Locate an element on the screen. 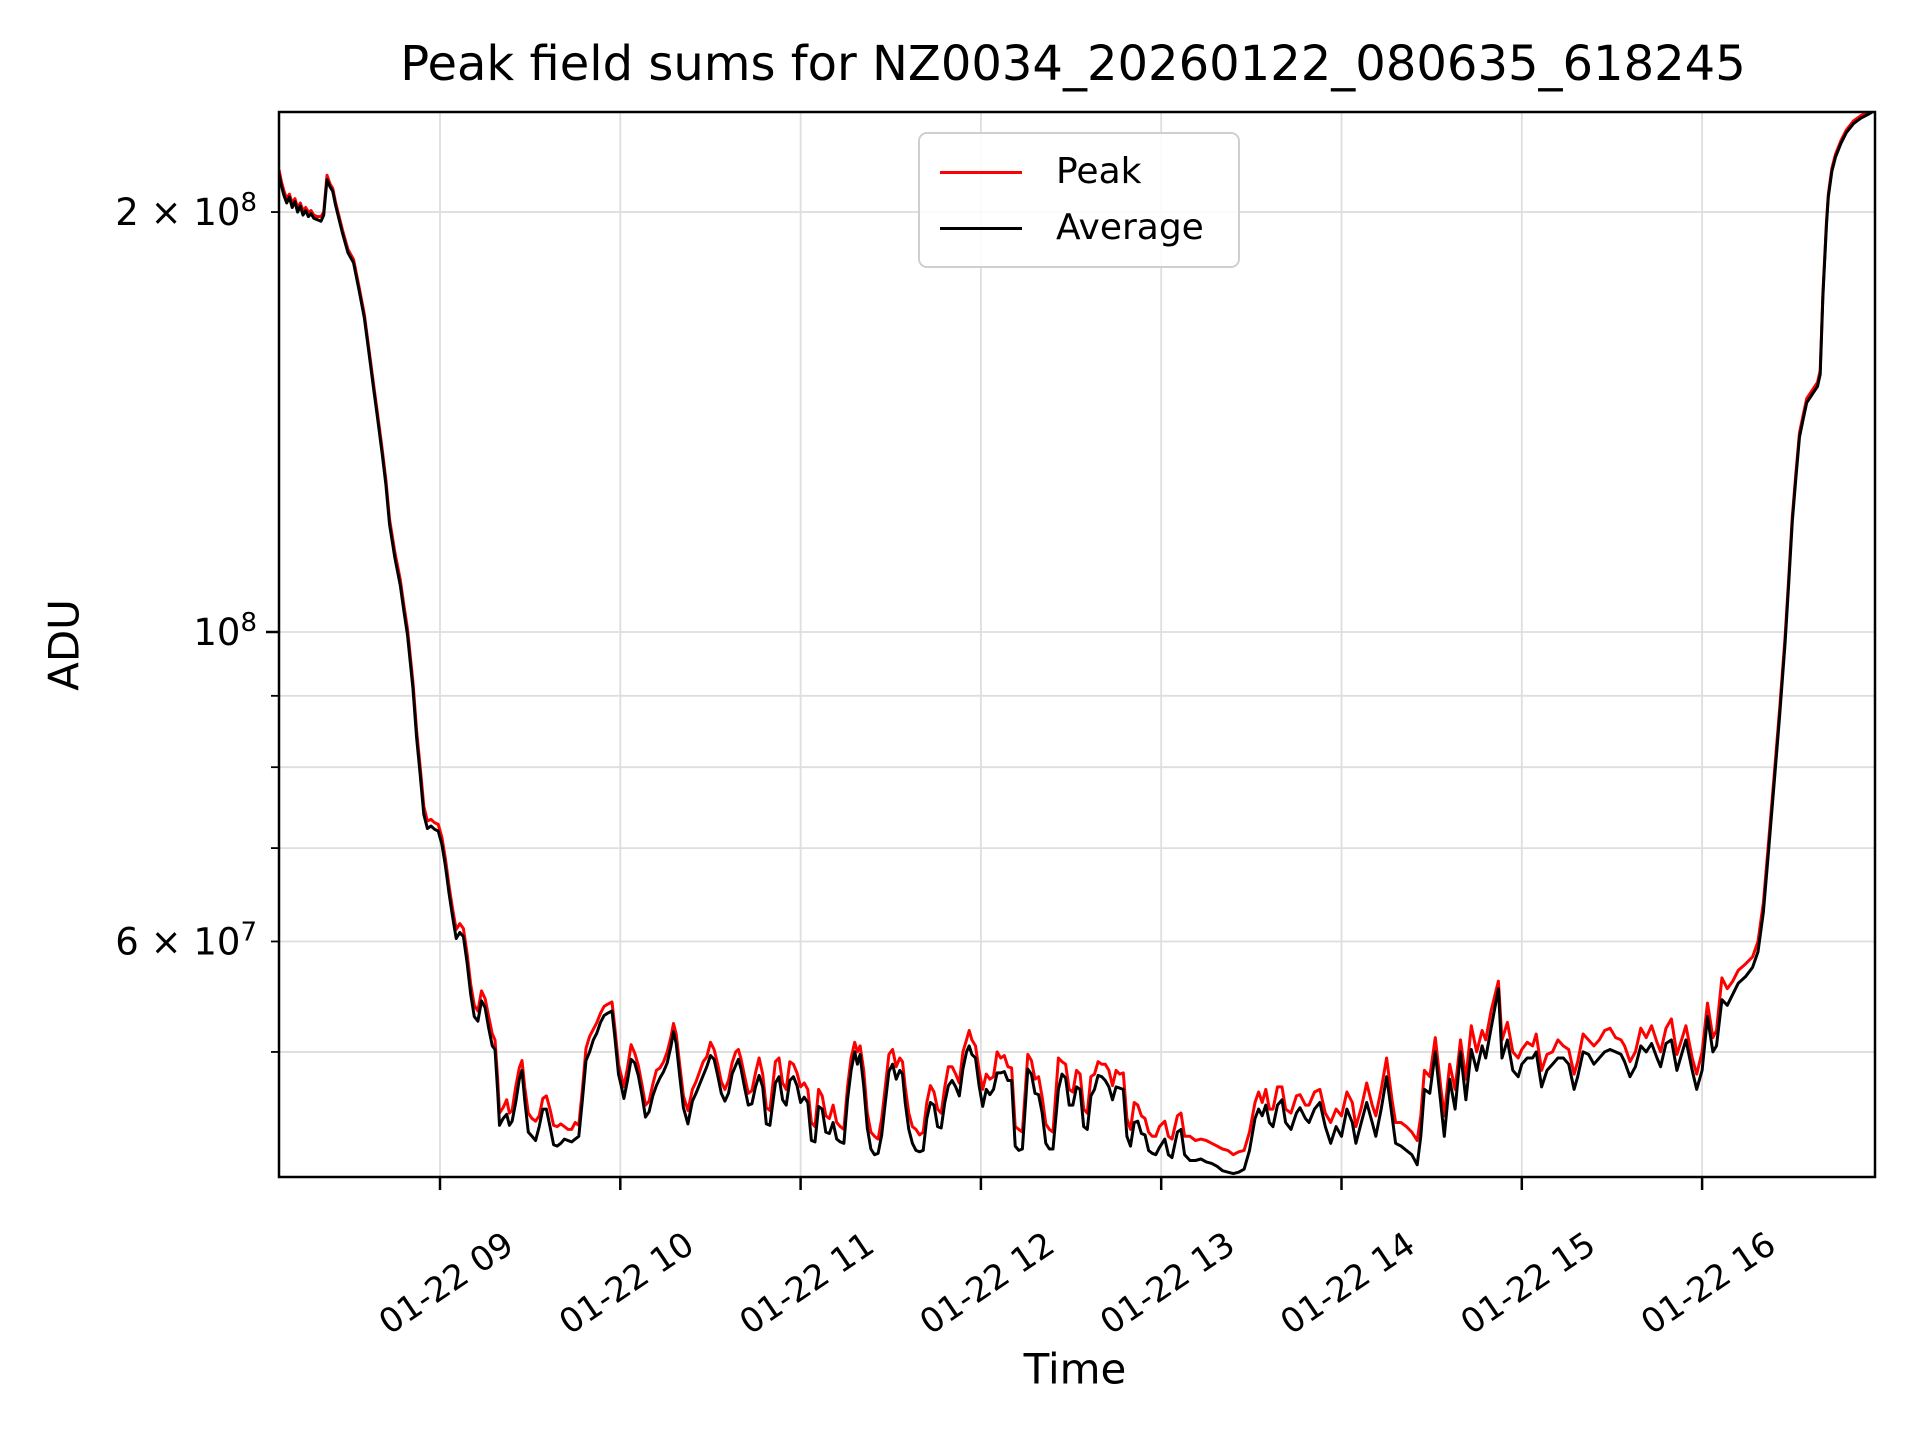 The image size is (1920, 1440). legend: Peak Average is located at coordinates (1079, 200).